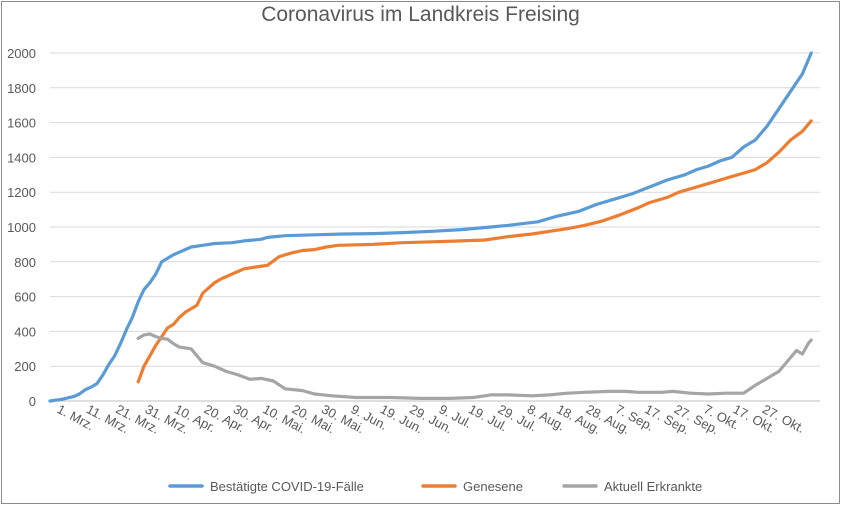 The height and width of the screenshot is (505, 841). What do you see at coordinates (21, 192) in the screenshot?
I see `y-tick-label: 1200` at bounding box center [21, 192].